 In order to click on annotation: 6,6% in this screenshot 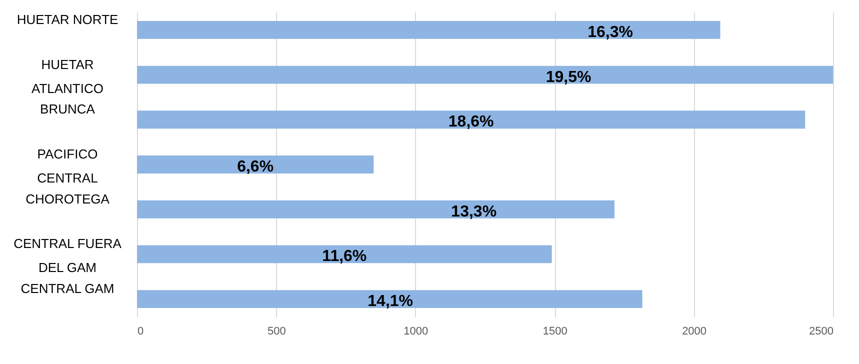, I will do `click(255, 167)`.